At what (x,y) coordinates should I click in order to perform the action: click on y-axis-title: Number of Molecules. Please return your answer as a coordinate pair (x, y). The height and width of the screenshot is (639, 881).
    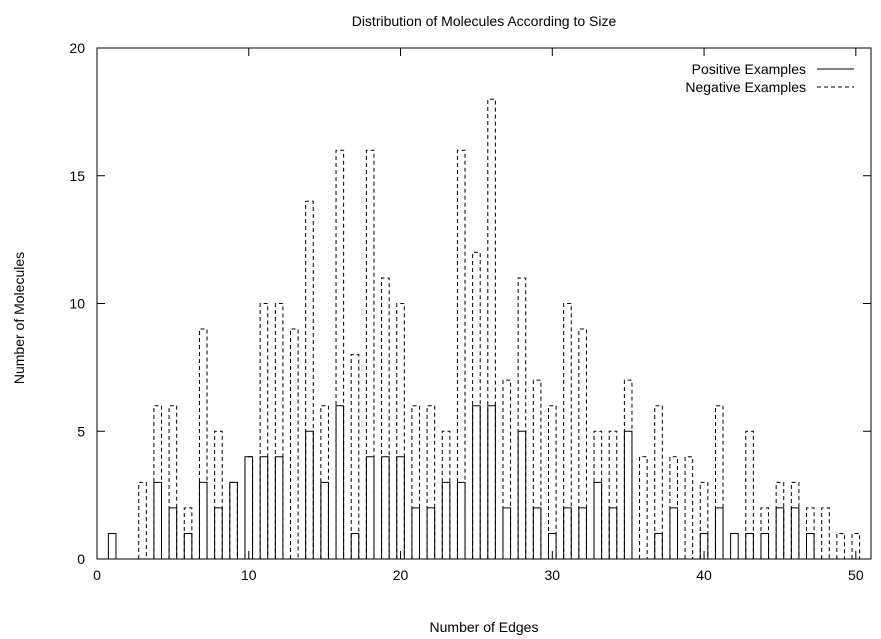
    Looking at the image, I should click on (19, 318).